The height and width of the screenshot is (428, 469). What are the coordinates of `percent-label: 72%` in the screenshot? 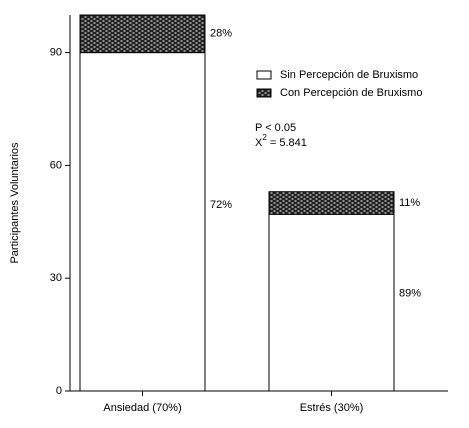 It's located at (221, 205).